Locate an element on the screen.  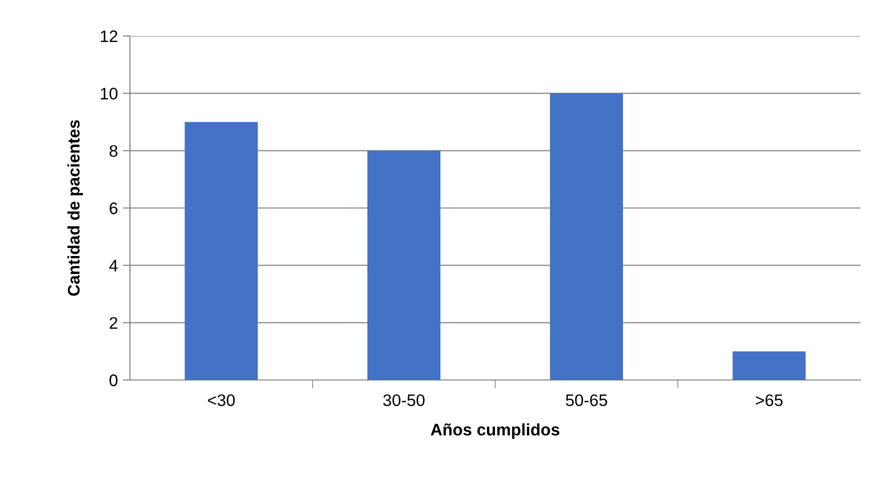
y-tick-label: 8 is located at coordinates (114, 151).